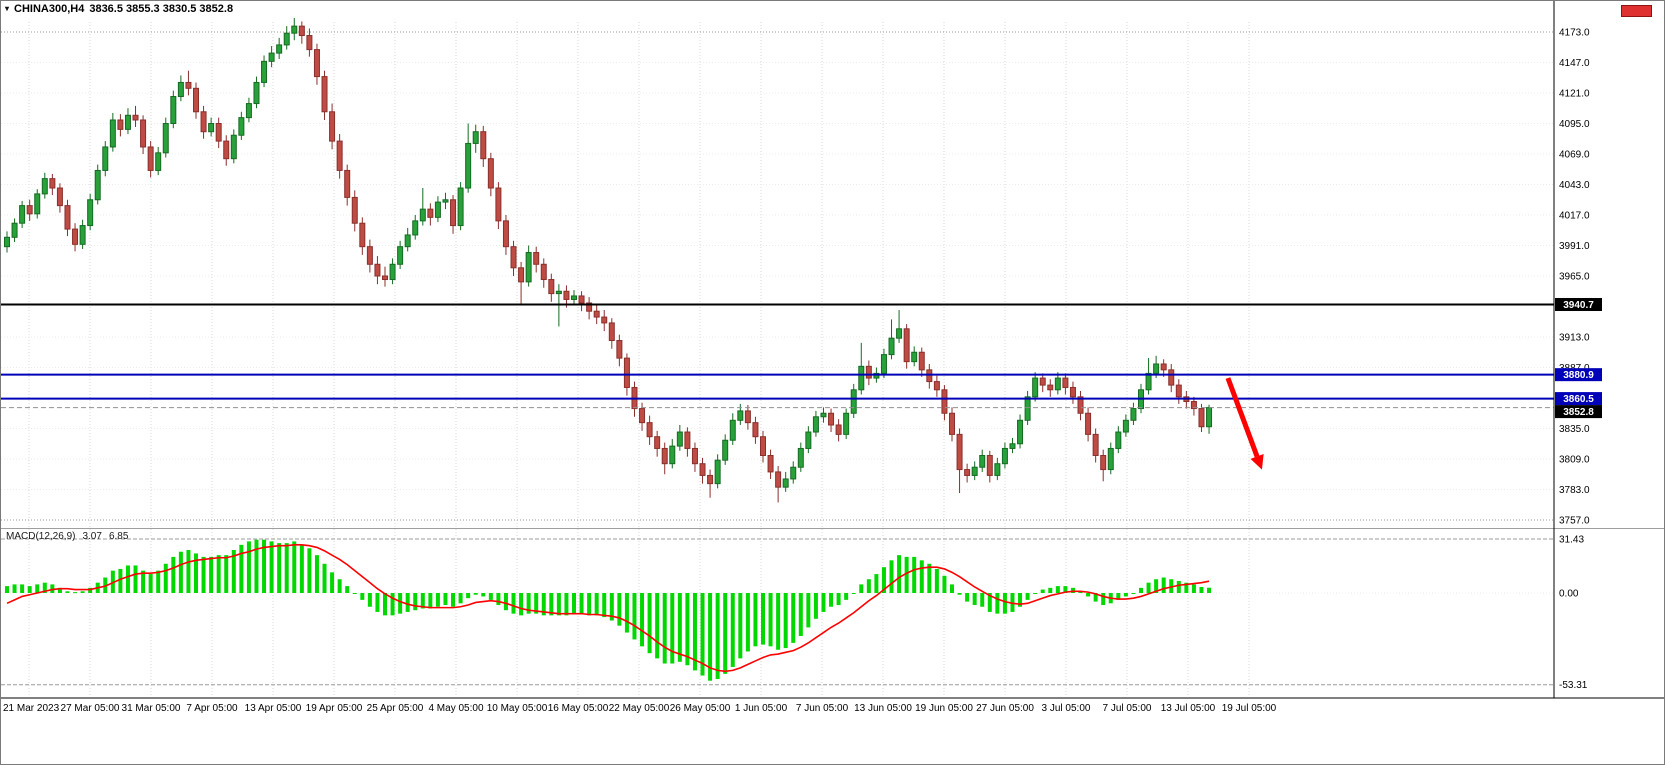 This screenshot has height=765, width=1665. I want to click on time-axis-label: 13 Jul 05:00, so click(1188, 708).